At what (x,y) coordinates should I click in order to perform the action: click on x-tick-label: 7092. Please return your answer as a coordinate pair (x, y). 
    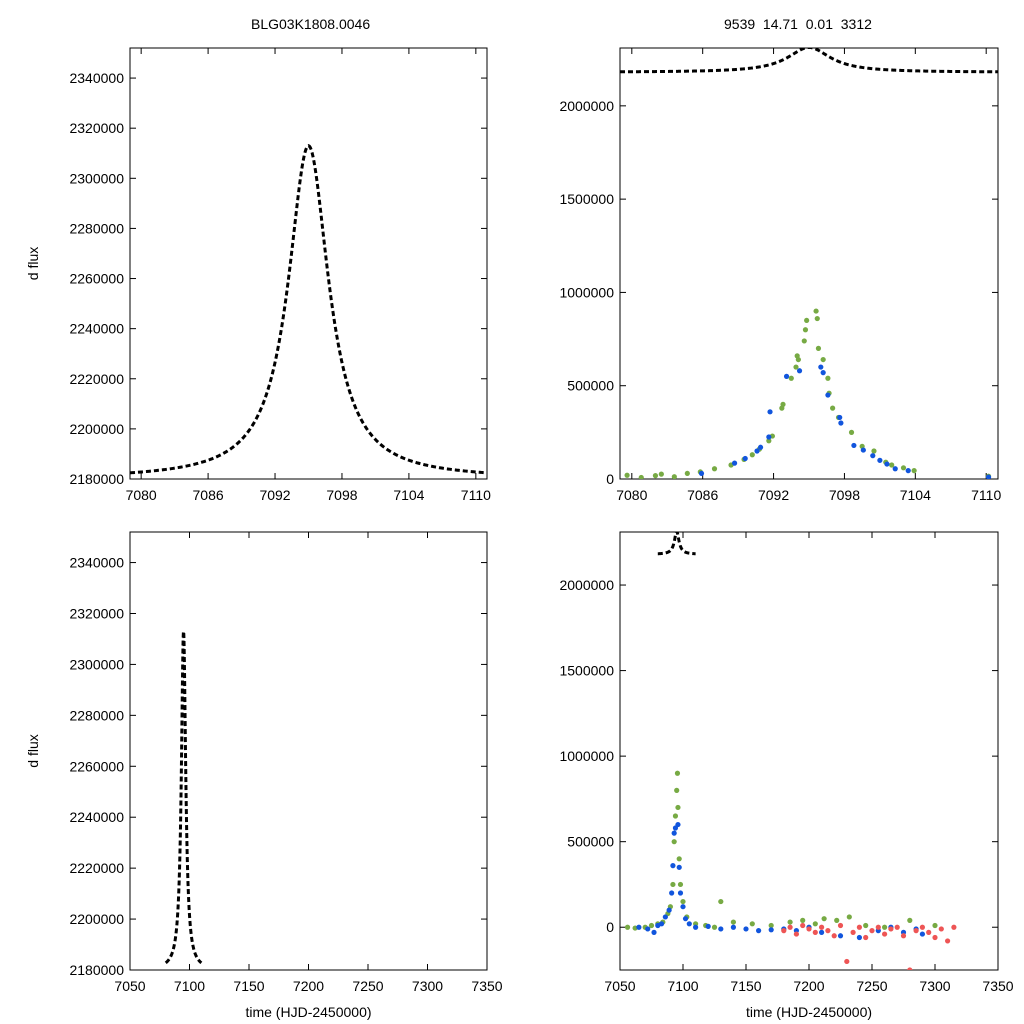
    Looking at the image, I should click on (773, 495).